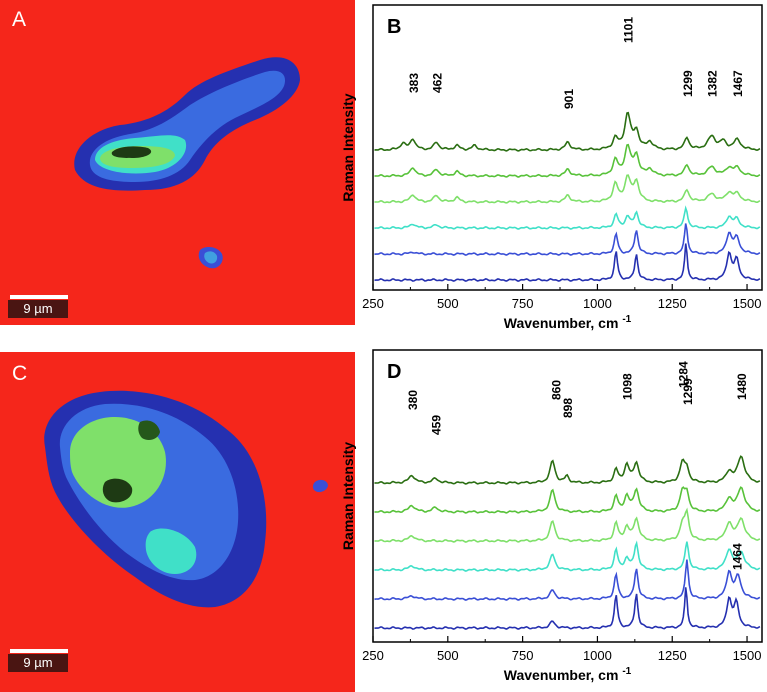  I want to click on chart-d-ylabel: Raman Intensity, so click(348, 496).